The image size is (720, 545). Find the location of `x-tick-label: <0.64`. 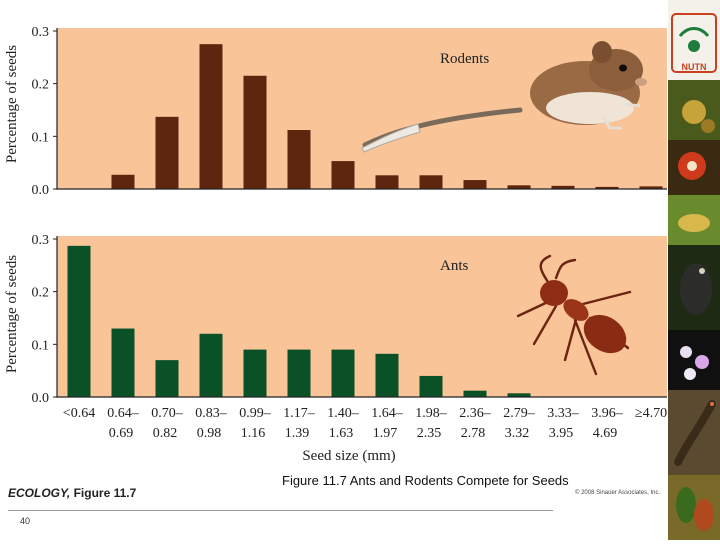

x-tick-label: <0.64 is located at coordinates (79, 413).